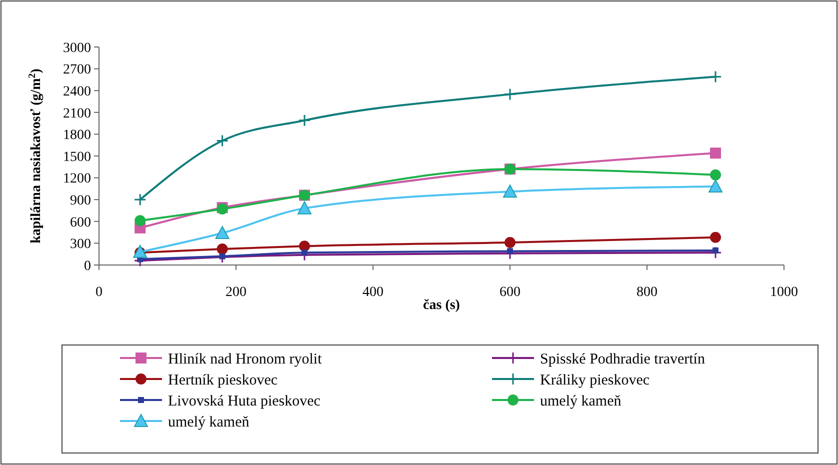  Describe the element at coordinates (77, 70) in the screenshot. I see `y-tick-label: 2700` at that location.